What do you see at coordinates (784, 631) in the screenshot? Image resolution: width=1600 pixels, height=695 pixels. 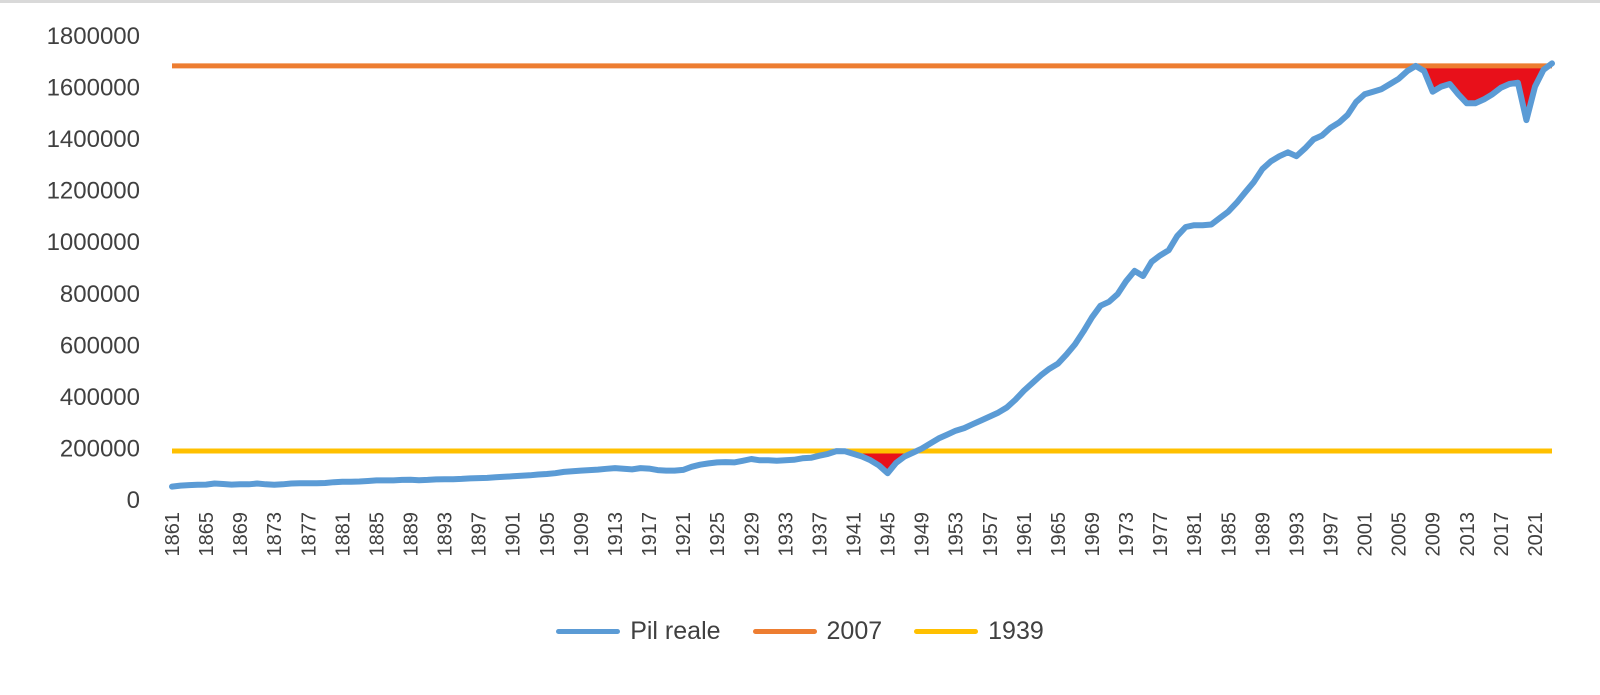 I see `legend-swatch-2007` at bounding box center [784, 631].